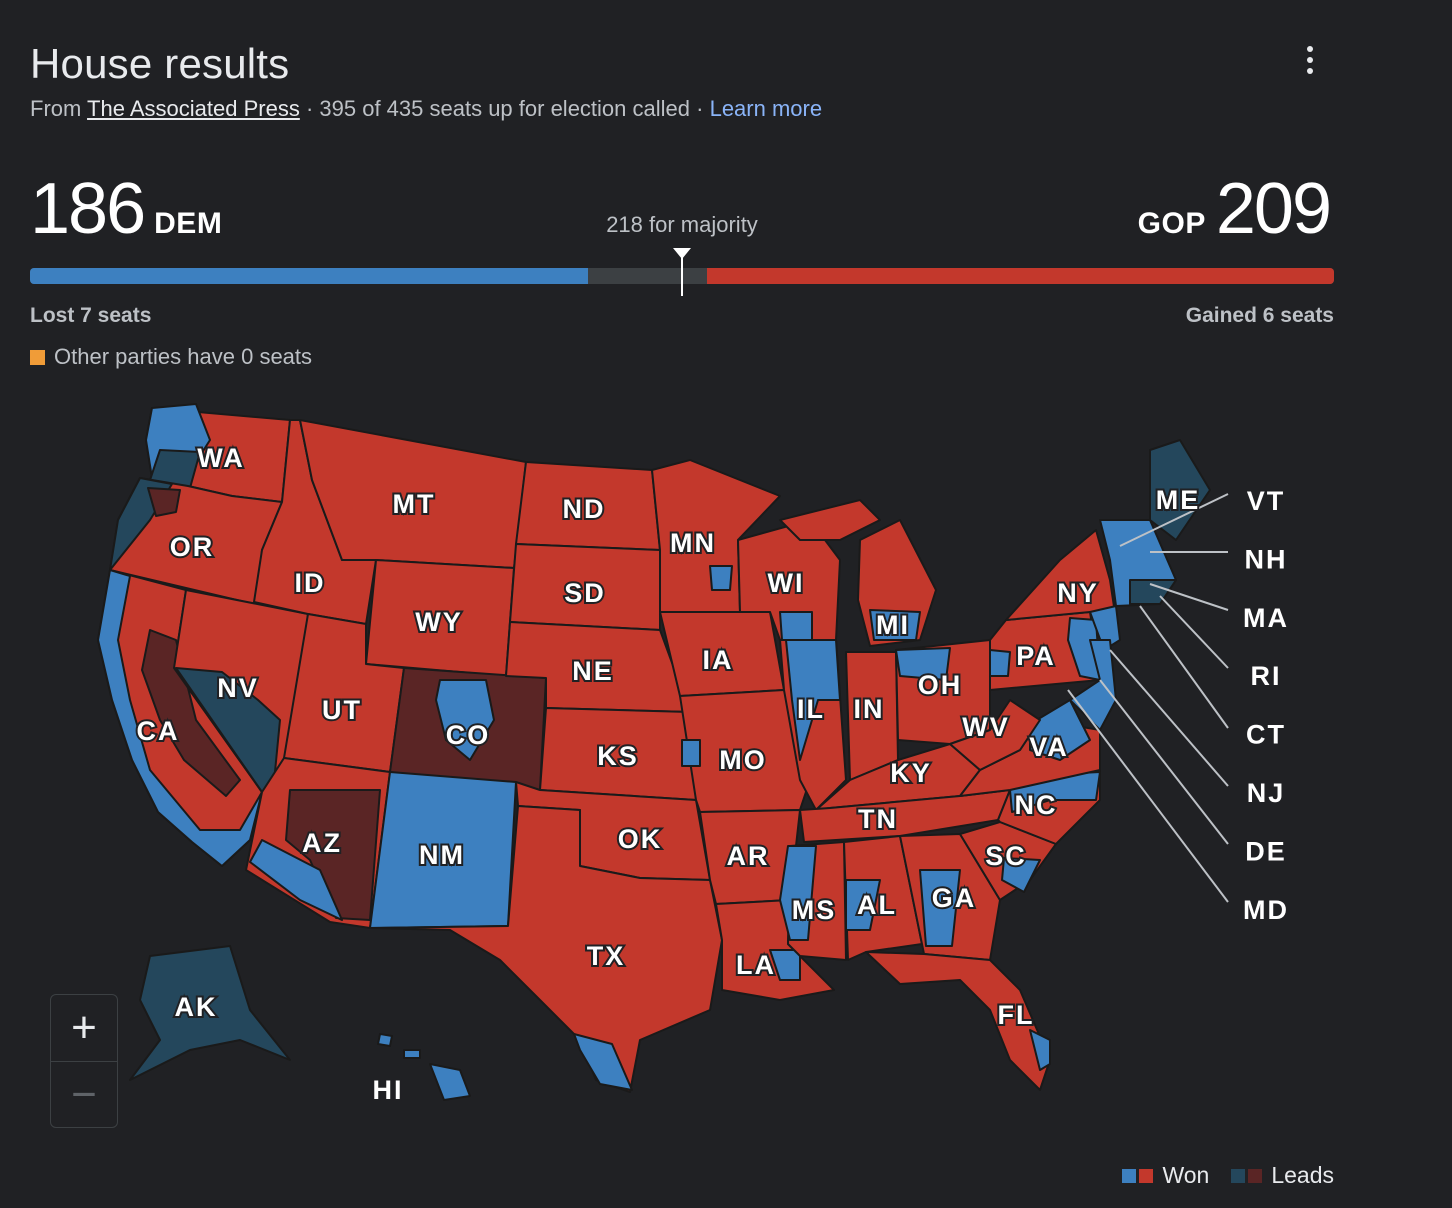  Describe the element at coordinates (618, 756) in the screenshot. I see `state-label-ks: KS` at that location.